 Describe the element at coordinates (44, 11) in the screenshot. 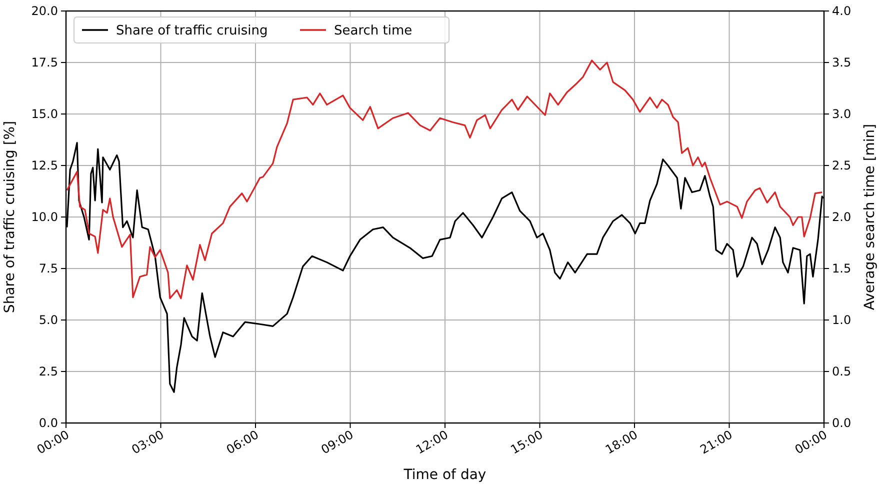

I see `y-tick-label: 20.0` at that location.